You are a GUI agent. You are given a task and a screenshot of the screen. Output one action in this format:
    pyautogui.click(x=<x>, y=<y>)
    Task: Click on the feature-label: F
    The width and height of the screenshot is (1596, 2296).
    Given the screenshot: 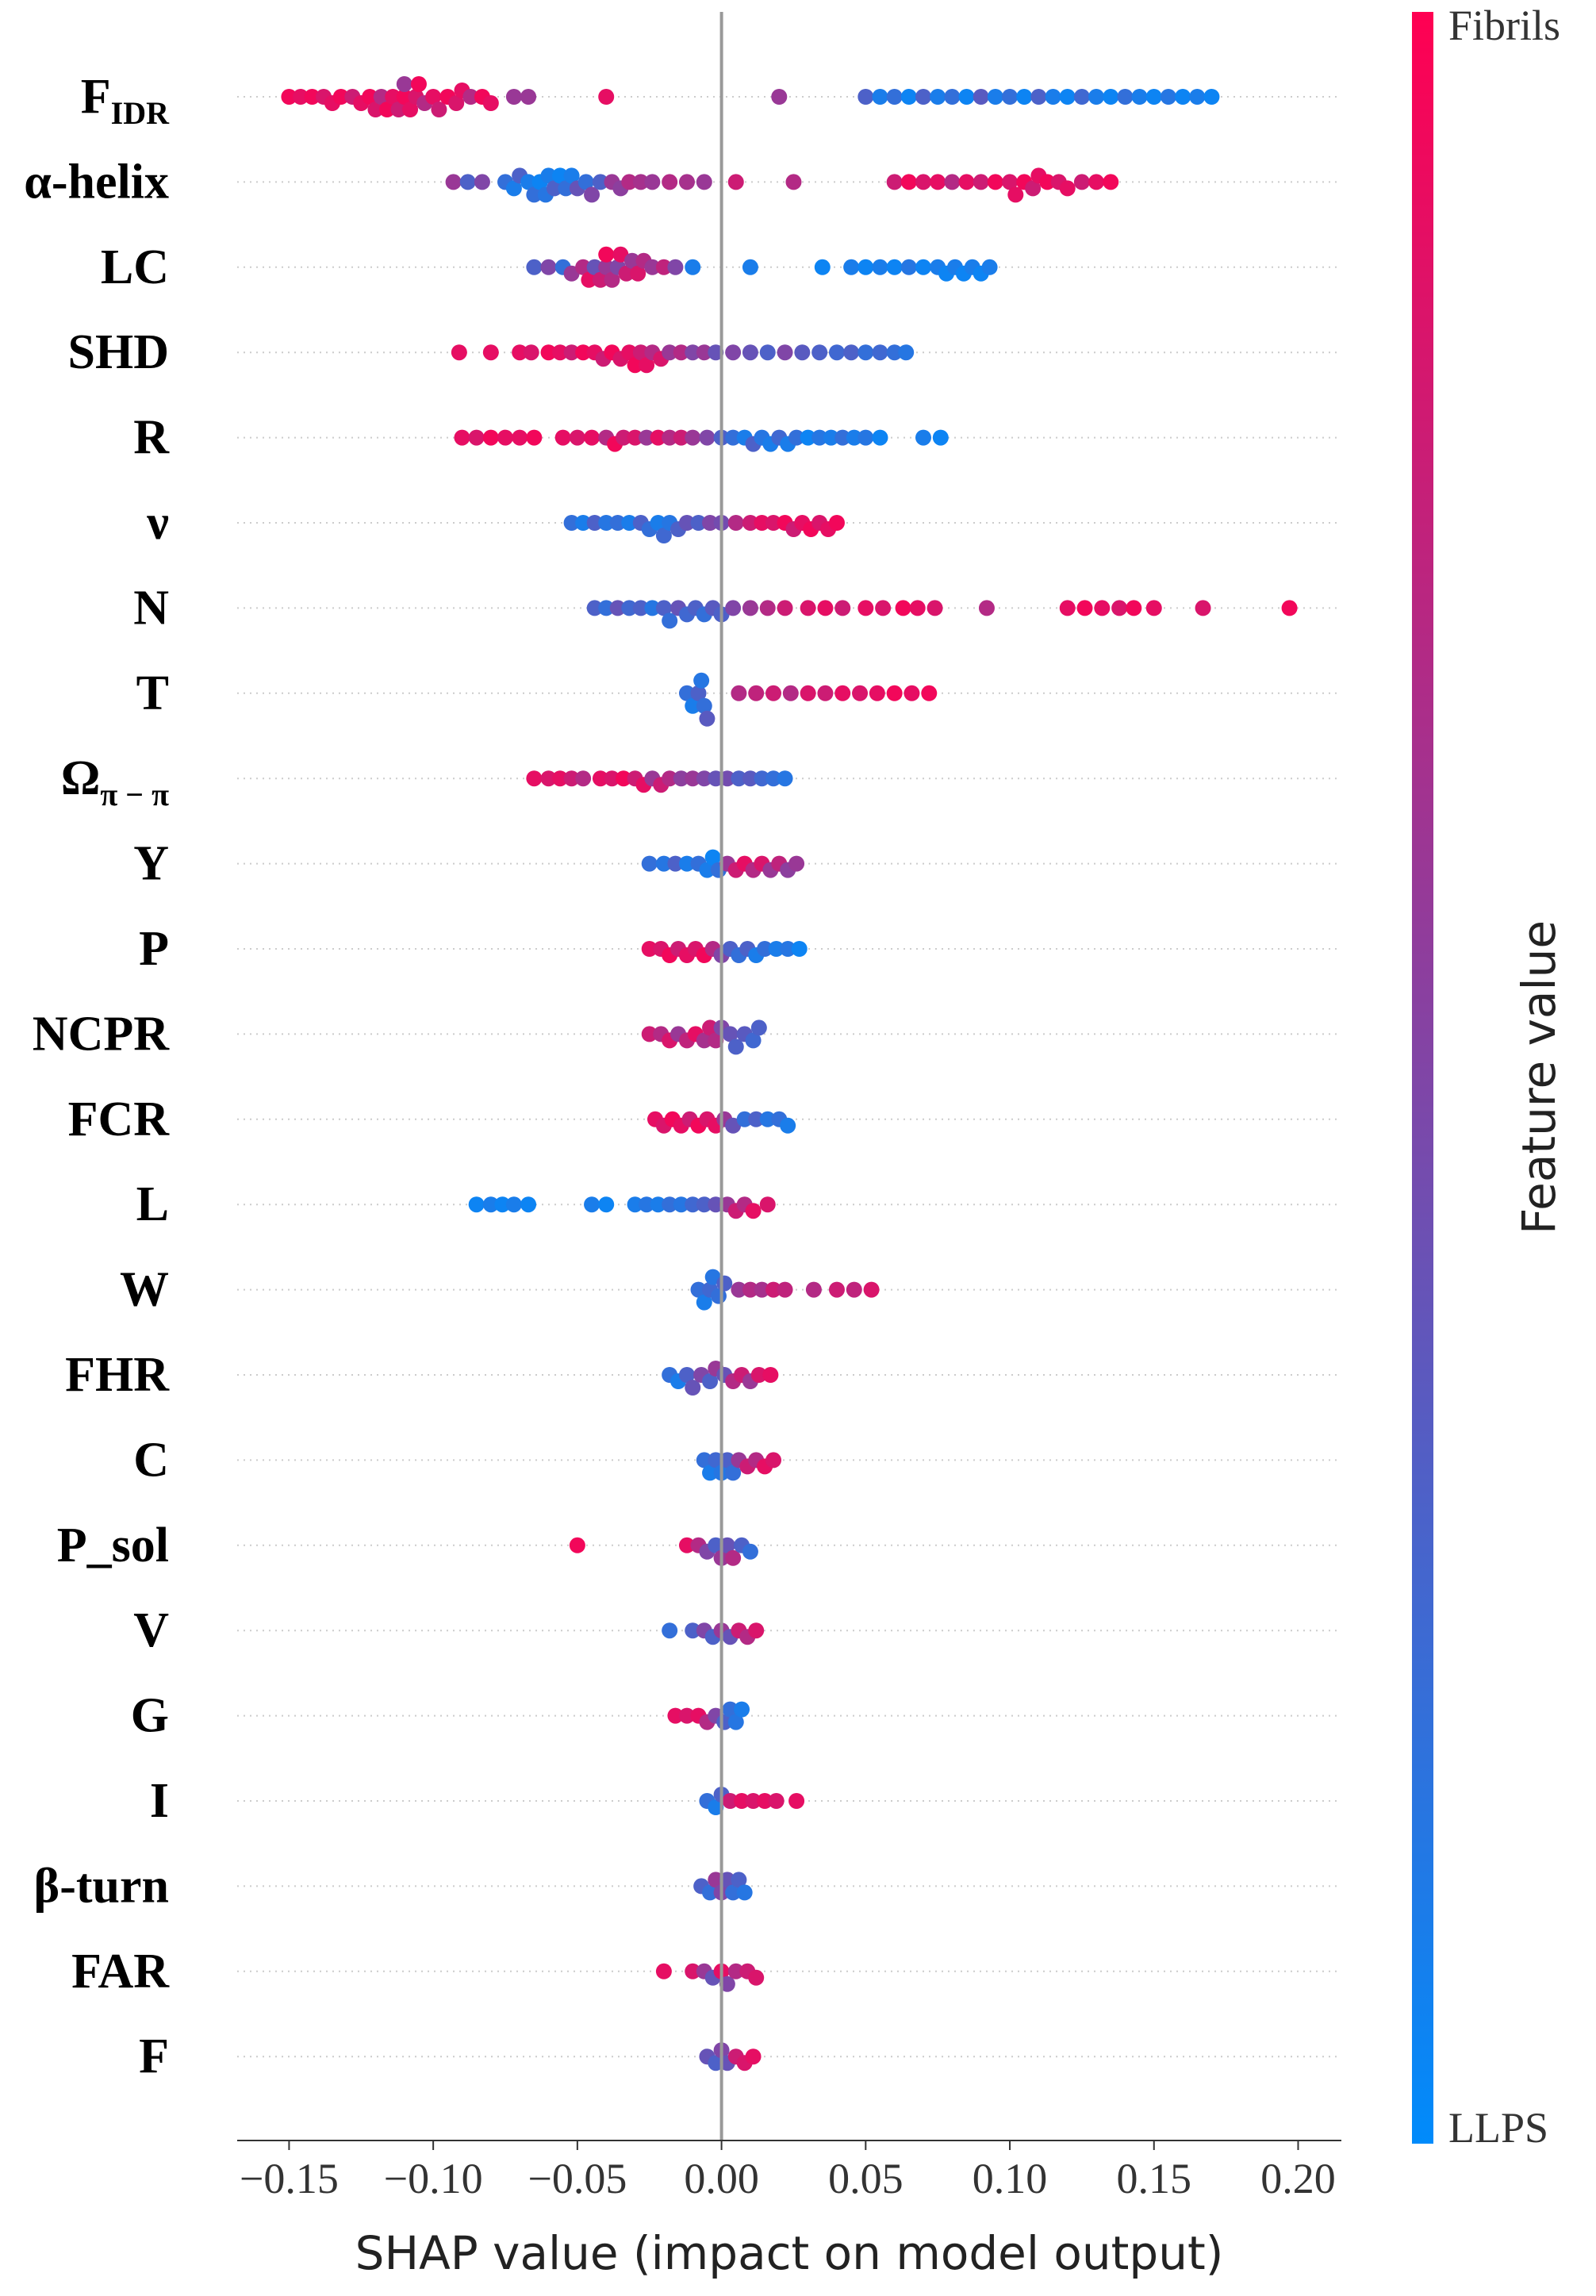 What is the action you would take?
    pyautogui.click(x=154, y=2056)
    